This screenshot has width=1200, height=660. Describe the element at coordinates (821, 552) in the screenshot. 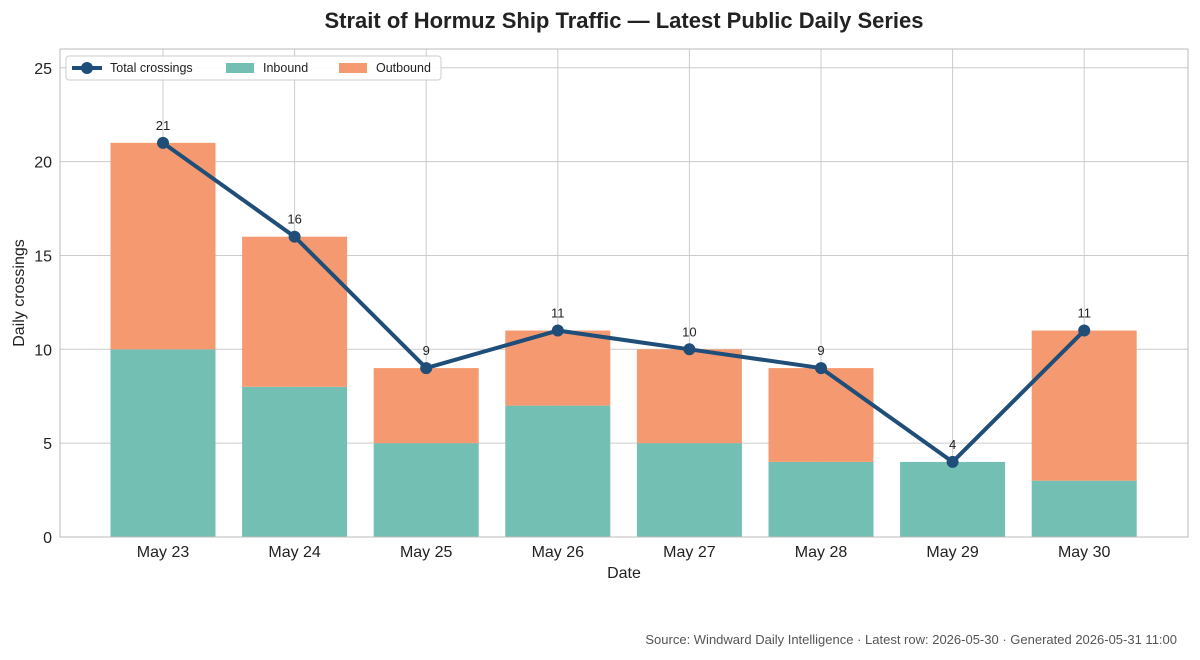

I see `x-tick-label: May 28` at that location.